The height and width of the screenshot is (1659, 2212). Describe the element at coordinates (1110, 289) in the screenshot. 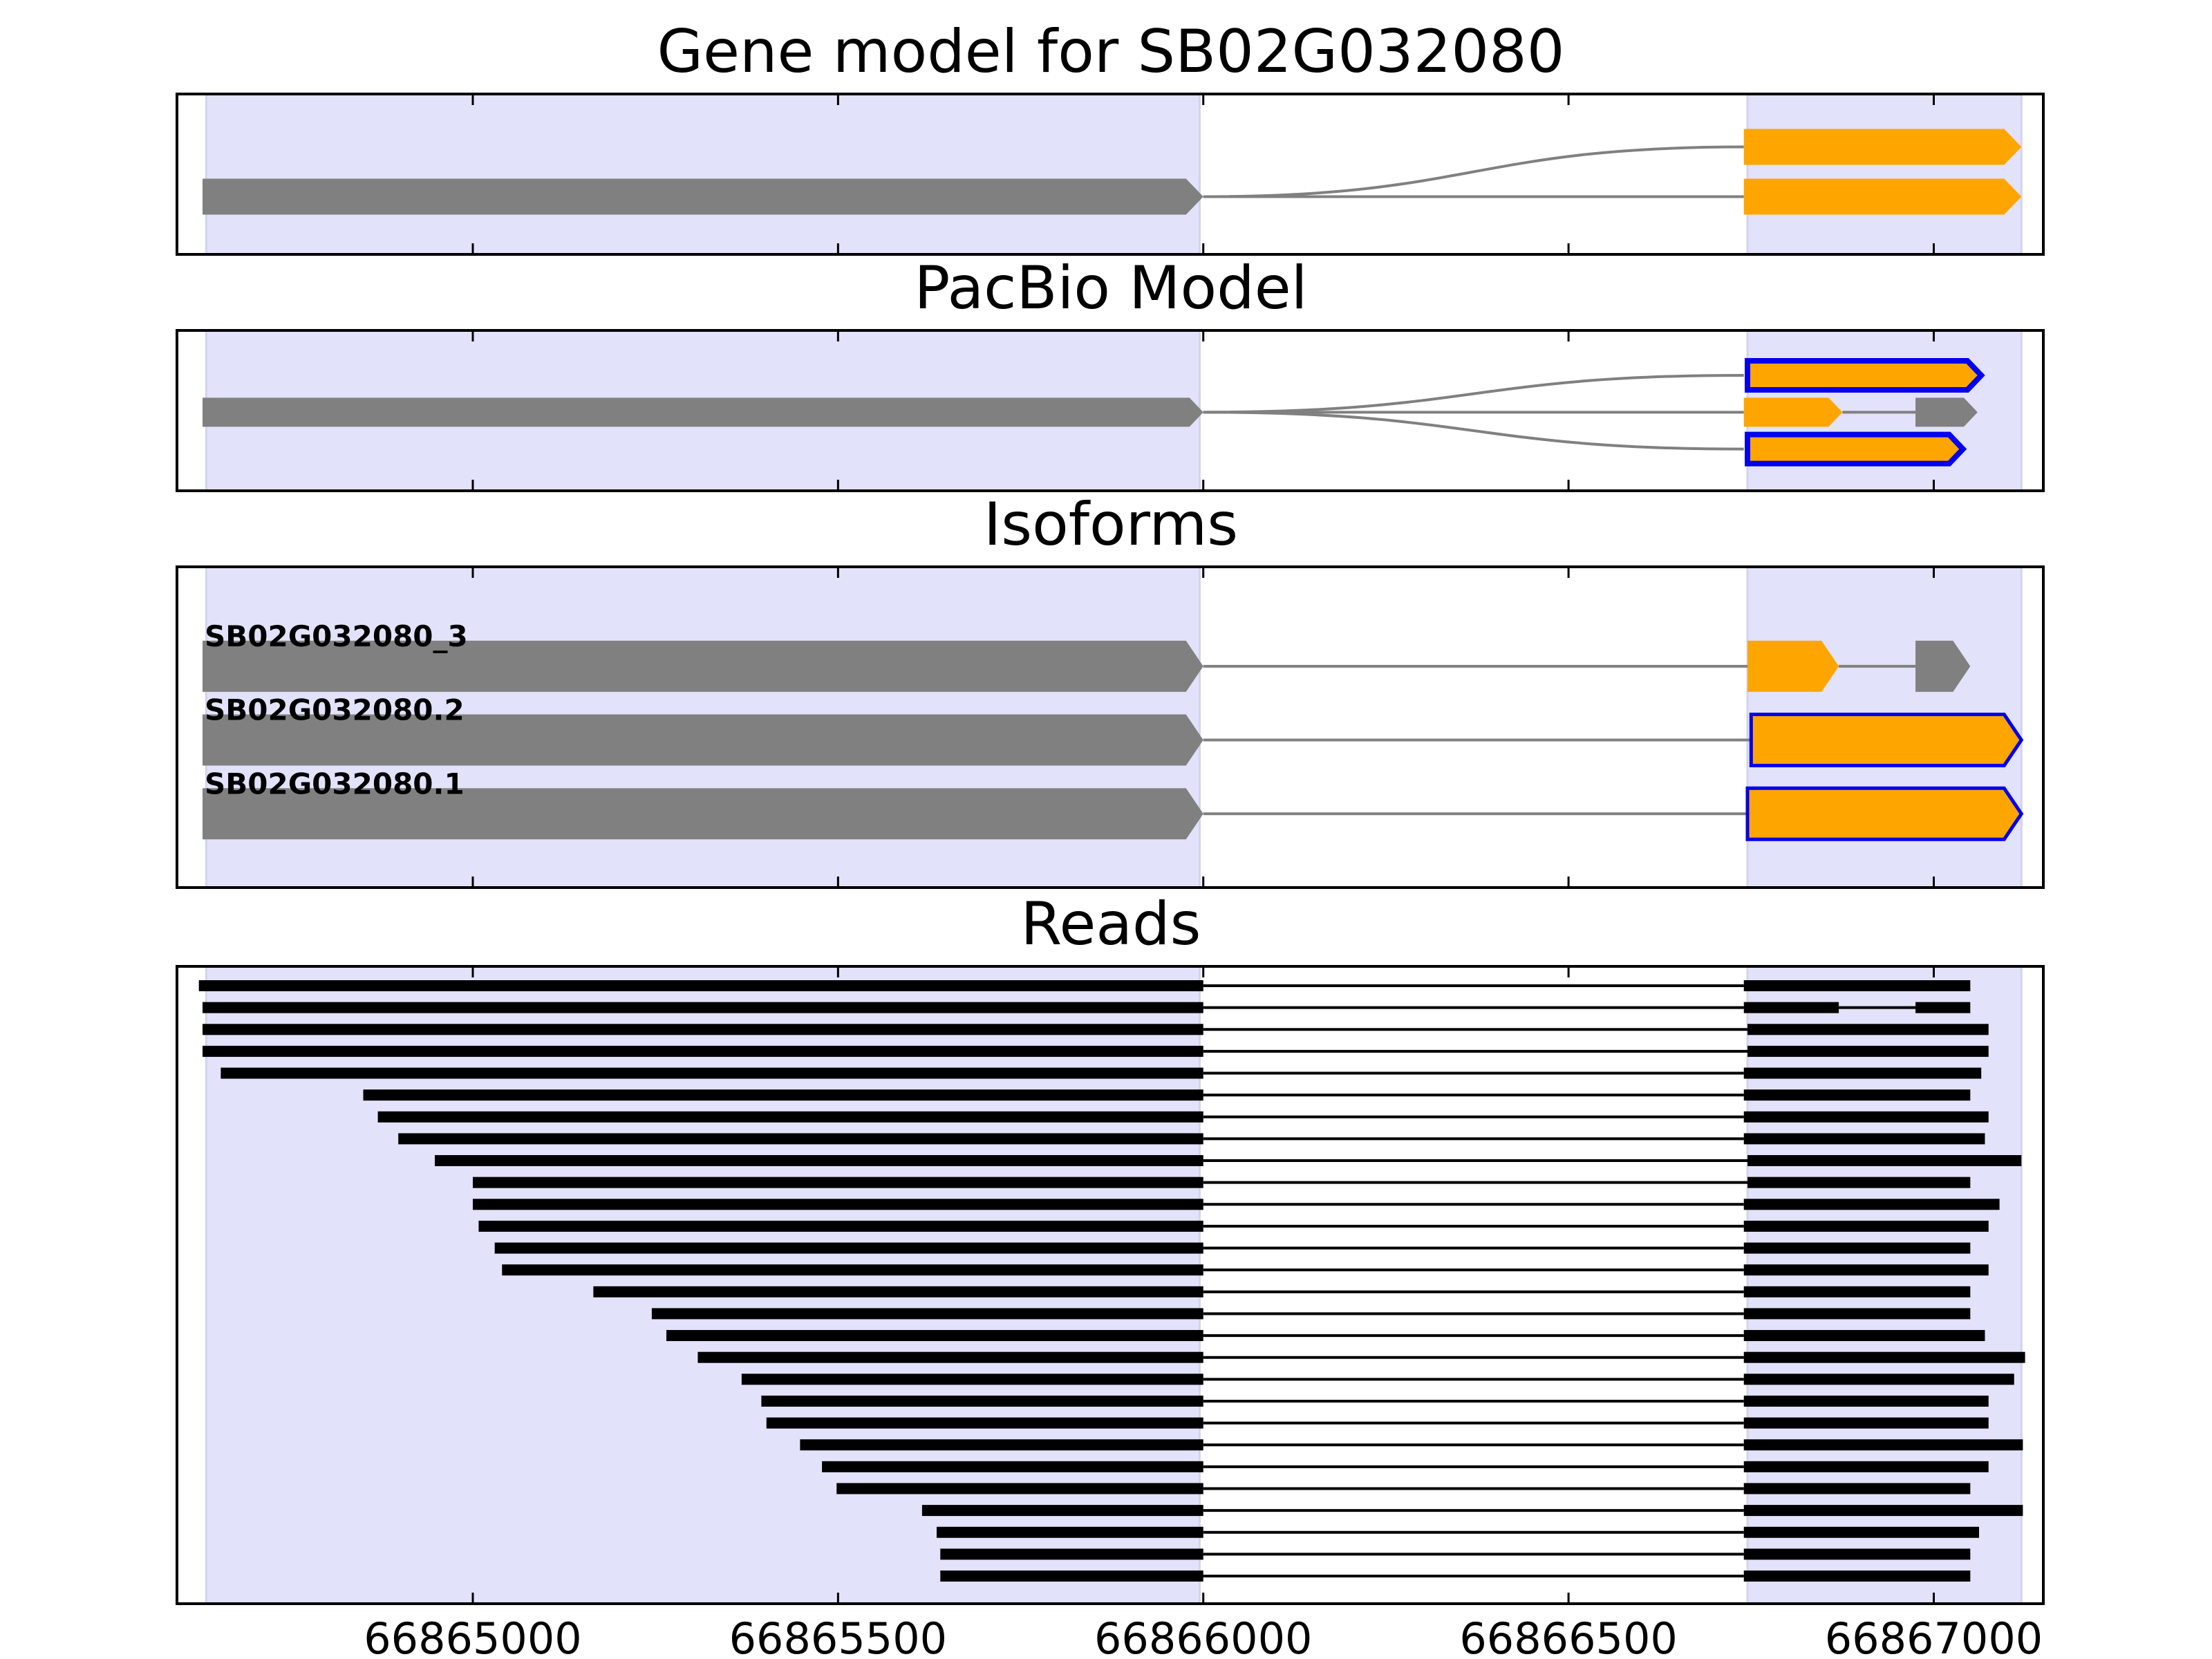

I see `panel-title-pacbio-model: PacBio Model` at that location.